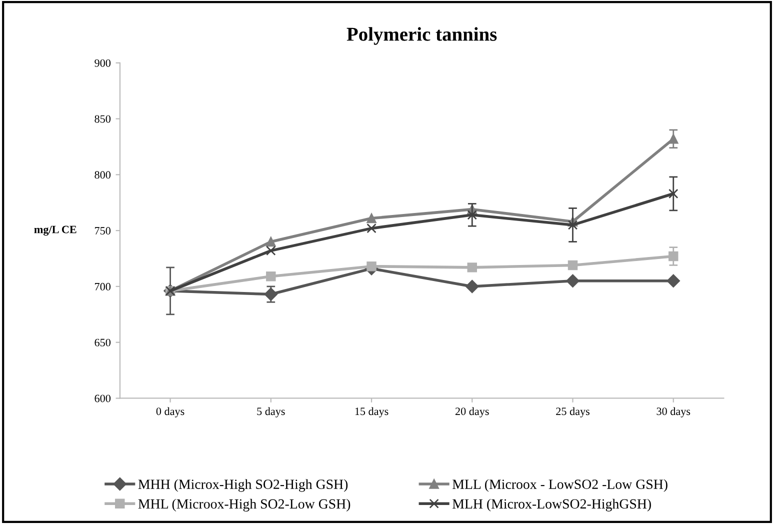 The width and height of the screenshot is (774, 524). I want to click on chart-title: Polymeric tannins, so click(421, 36).